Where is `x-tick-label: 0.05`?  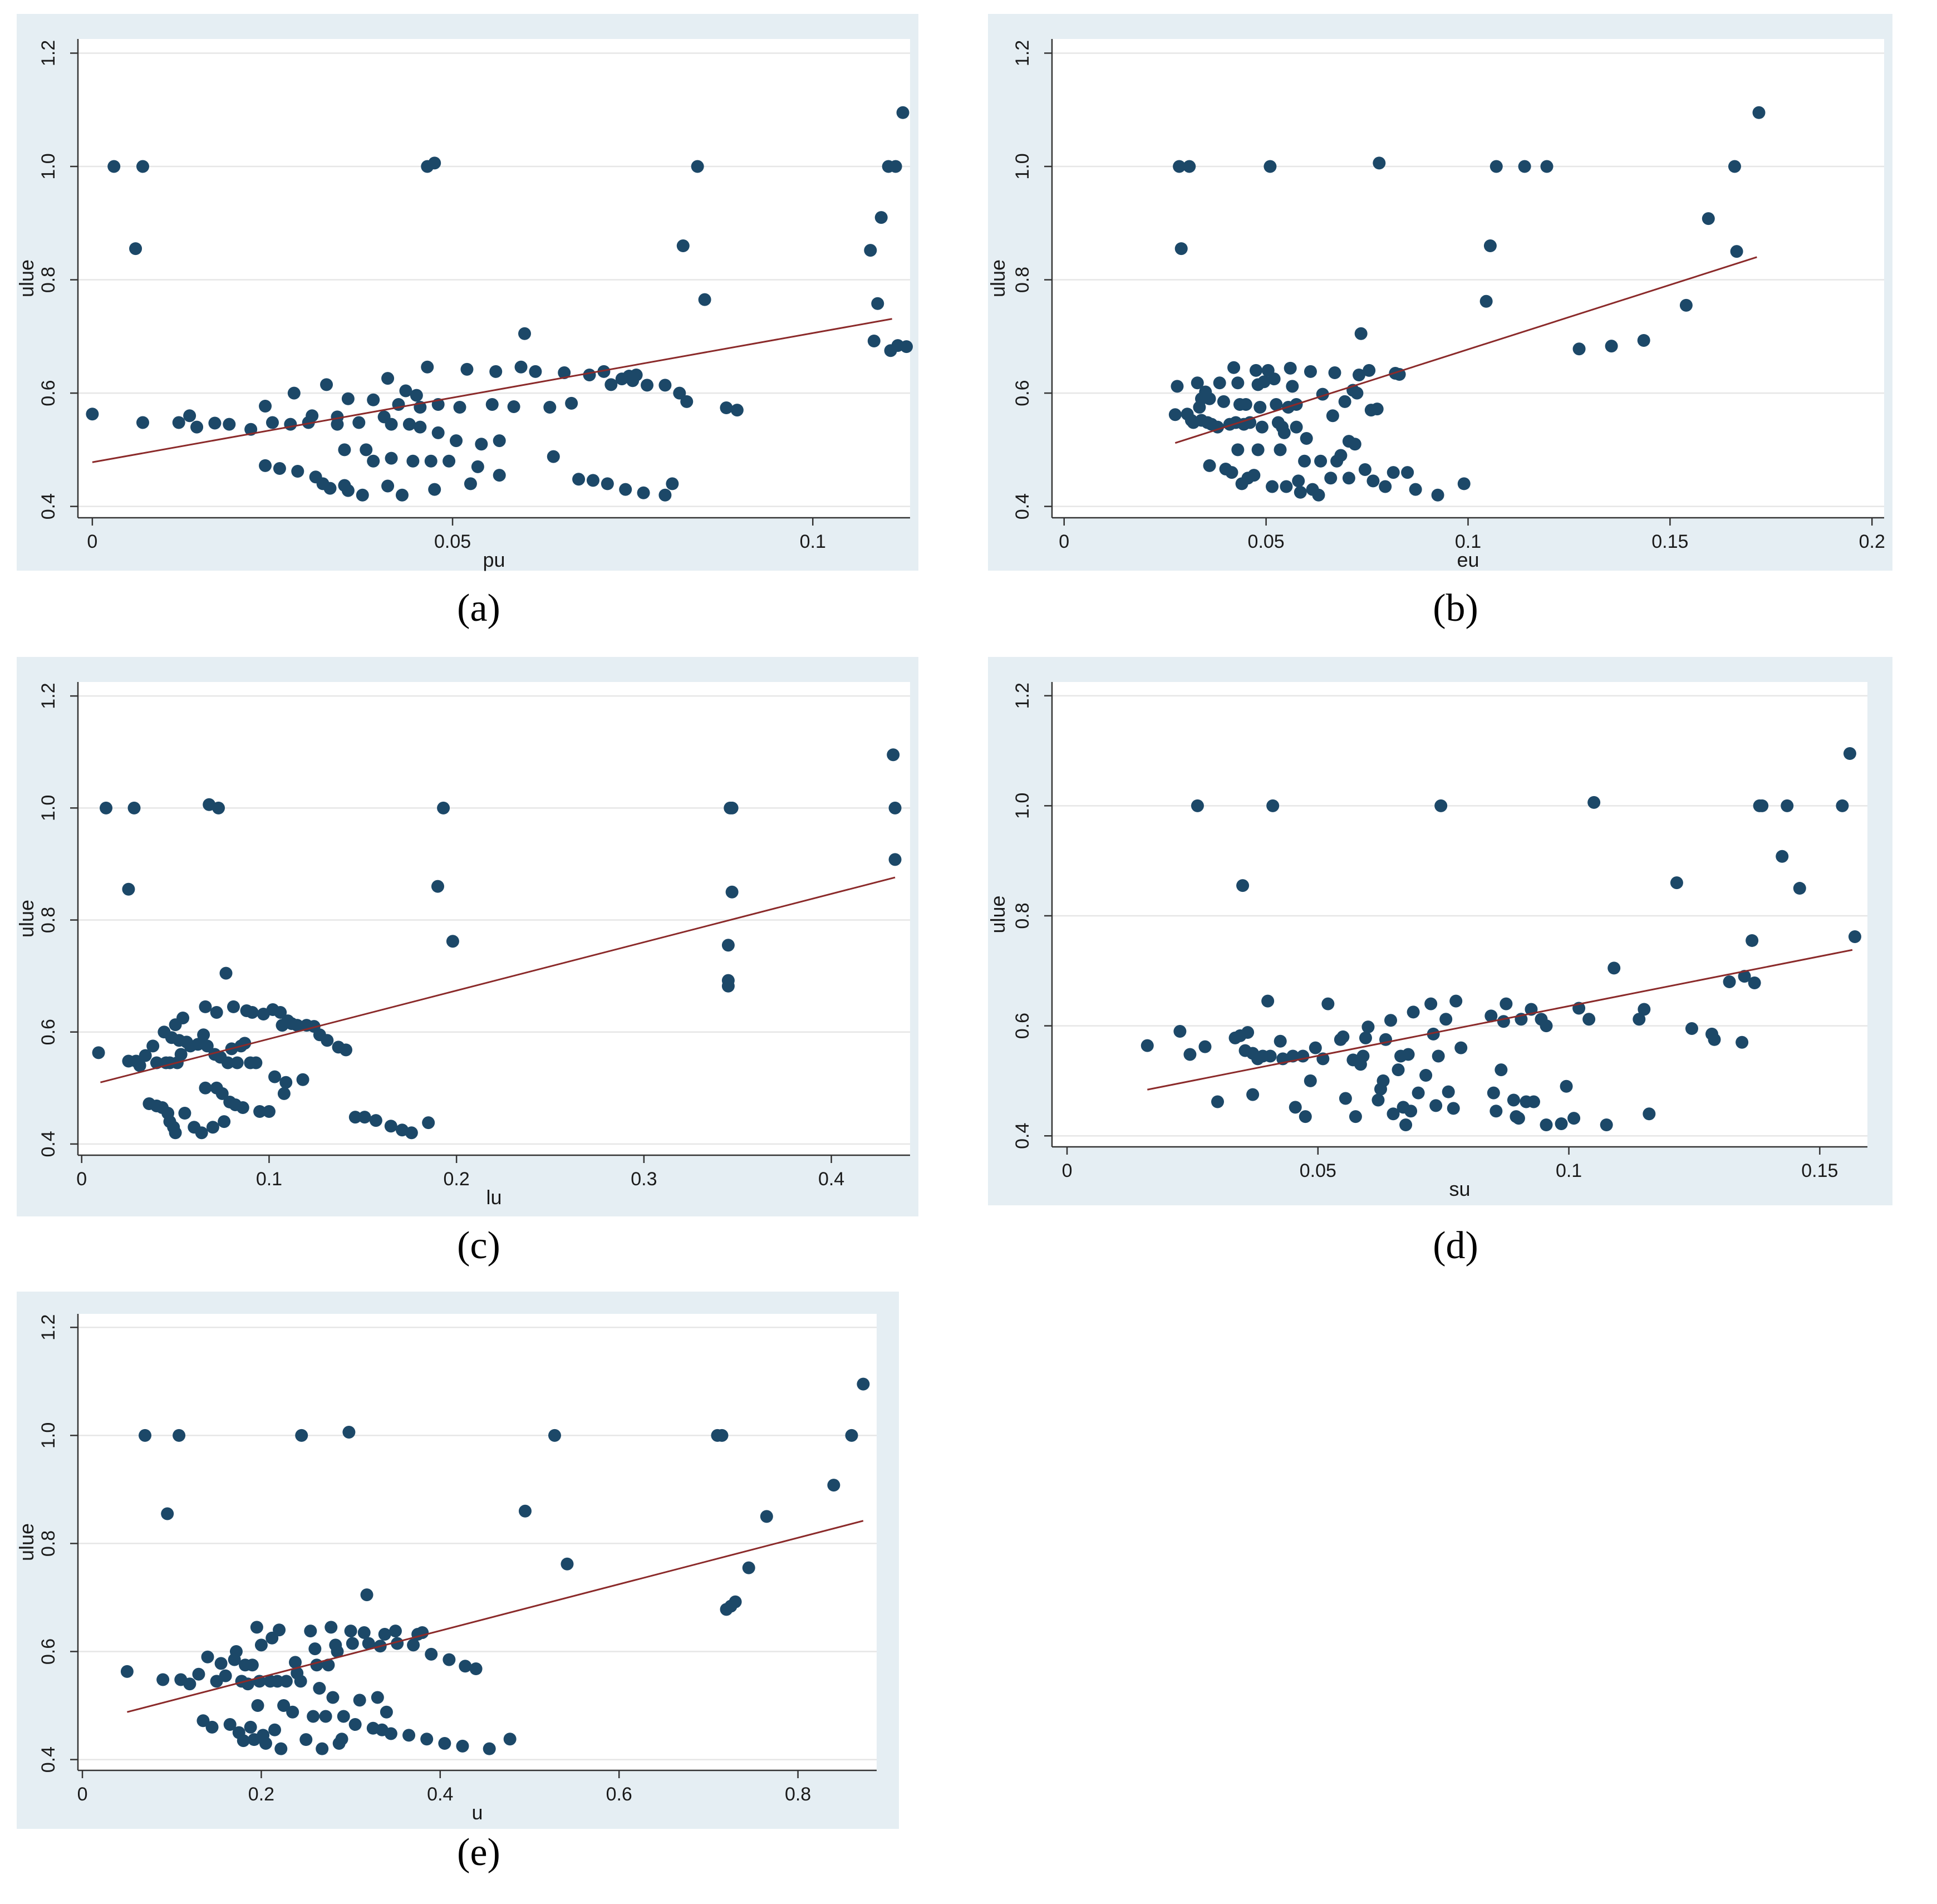
x-tick-label: 0.05 is located at coordinates (1266, 541).